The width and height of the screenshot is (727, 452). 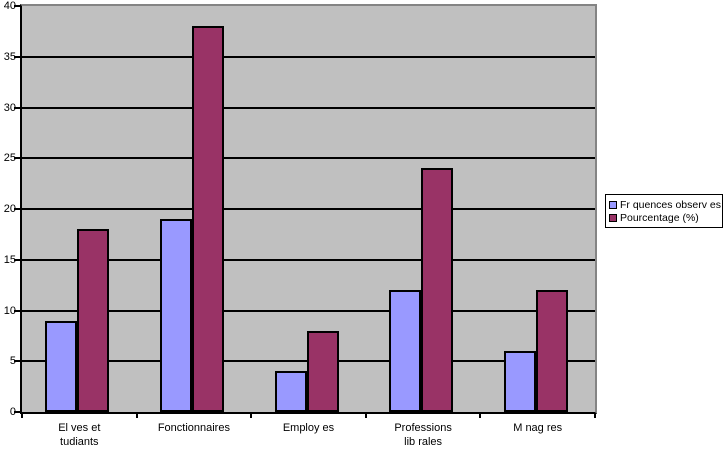 I want to click on legend-item-pourcentage: Pourcentage (%), so click(x=664, y=217).